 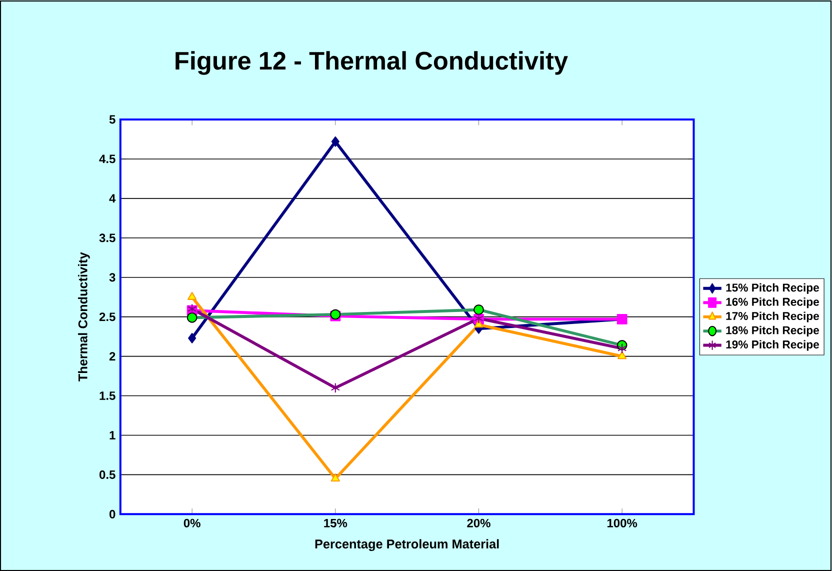 What do you see at coordinates (772, 303) in the screenshot?
I see `legend-label: 16% Pitch Recipe` at bounding box center [772, 303].